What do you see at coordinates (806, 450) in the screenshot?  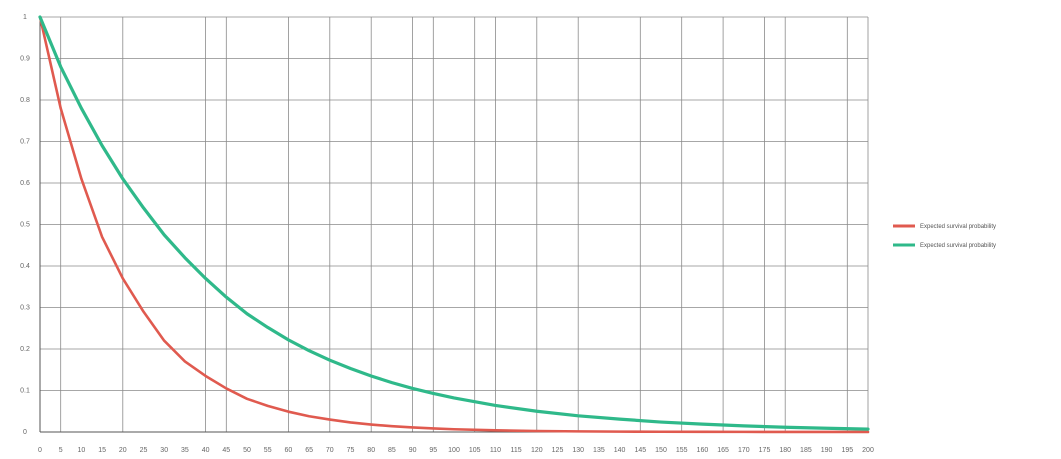 I see `x-tick-label: 185` at bounding box center [806, 450].